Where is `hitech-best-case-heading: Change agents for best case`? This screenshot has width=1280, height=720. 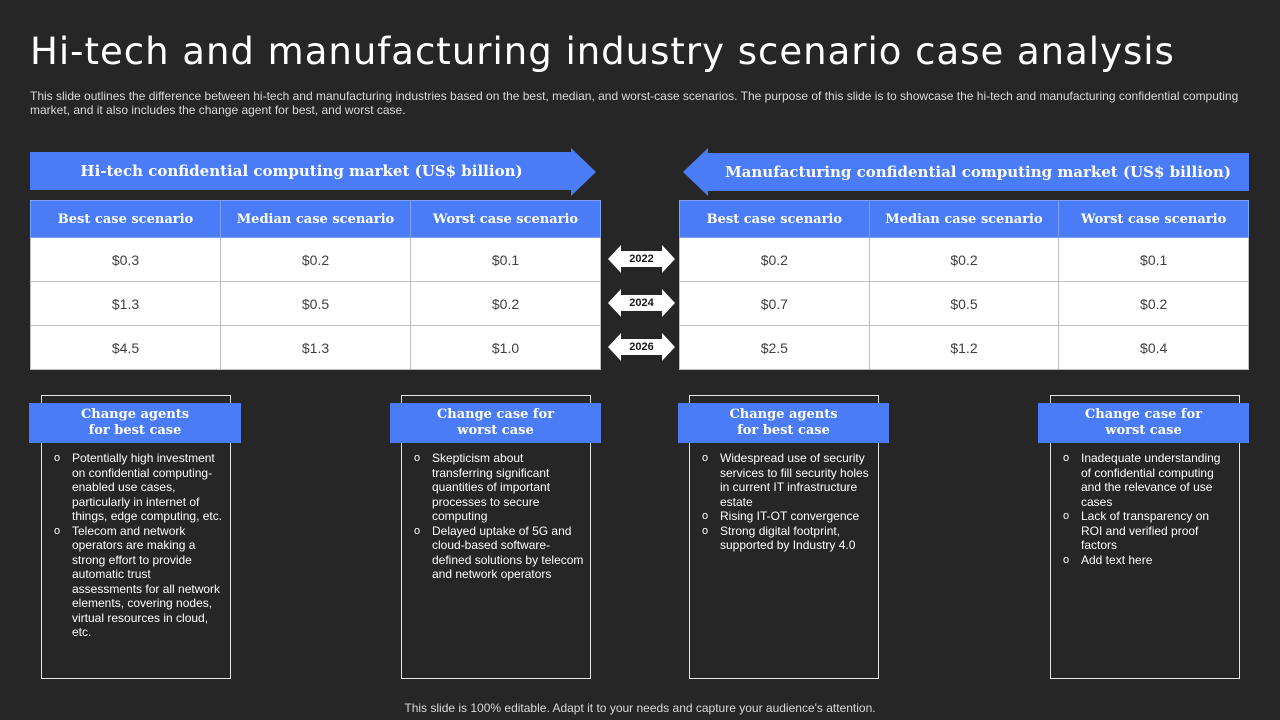
hitech-best-case-heading: Change agents for best case is located at coordinates (135, 423).